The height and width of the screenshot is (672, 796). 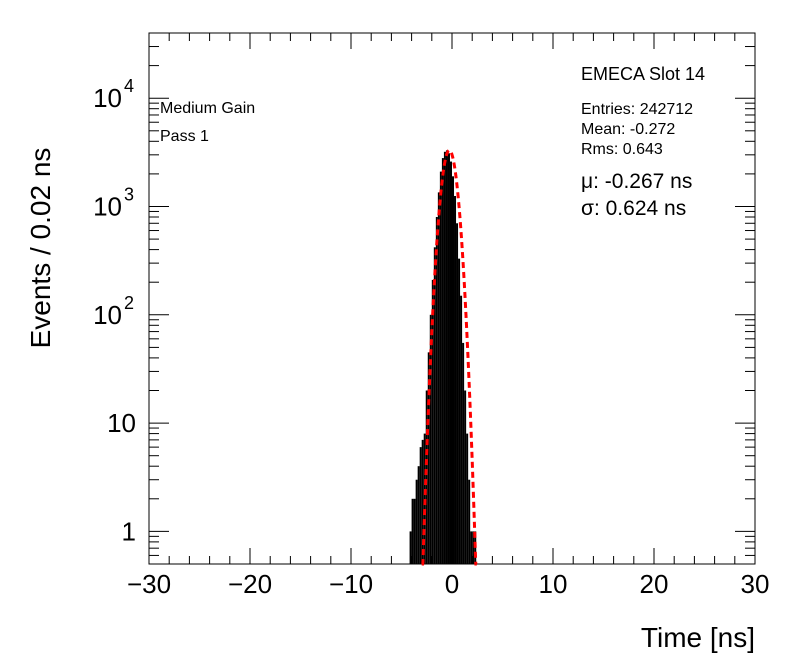 I want to click on stats-entries: Entries: 242712, so click(x=637, y=109).